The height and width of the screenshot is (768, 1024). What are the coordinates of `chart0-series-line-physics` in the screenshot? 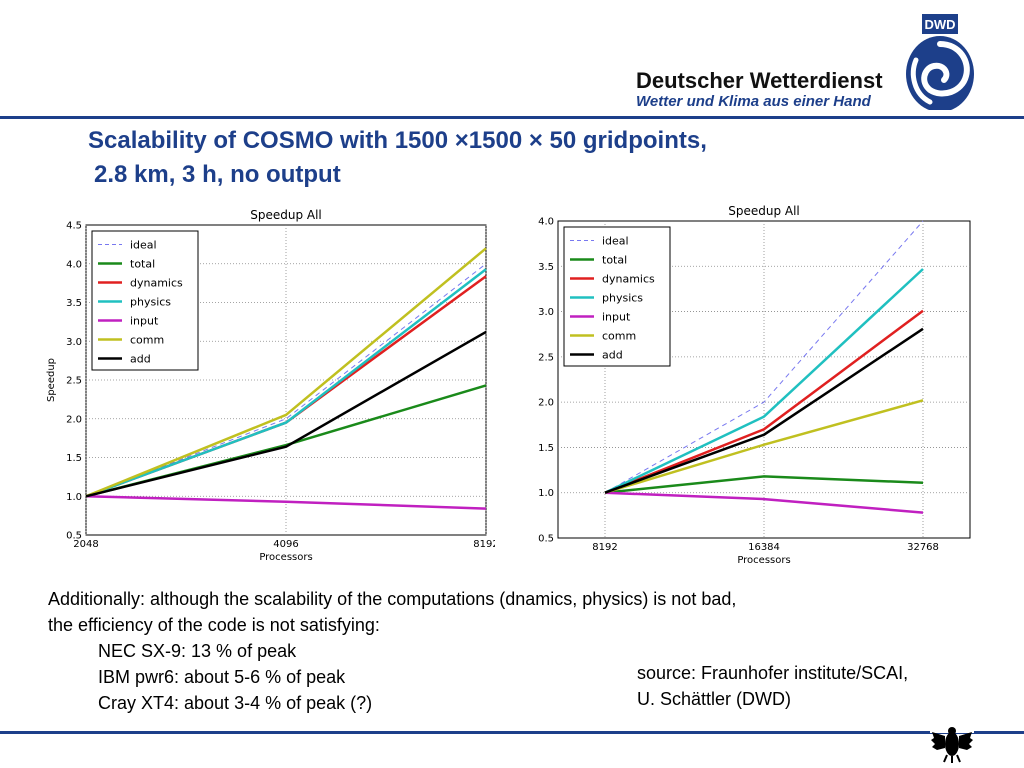 It's located at (286, 383).